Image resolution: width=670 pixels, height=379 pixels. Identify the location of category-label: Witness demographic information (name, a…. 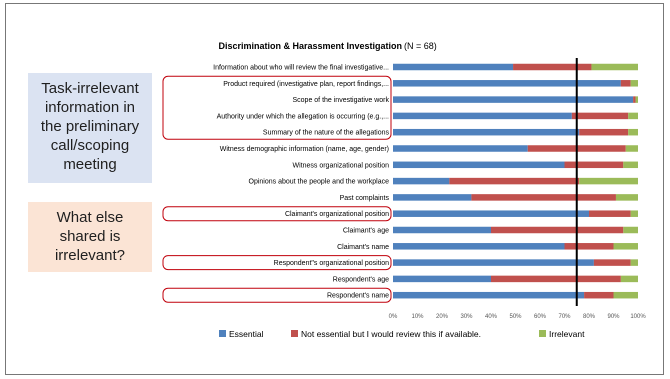
(304, 149).